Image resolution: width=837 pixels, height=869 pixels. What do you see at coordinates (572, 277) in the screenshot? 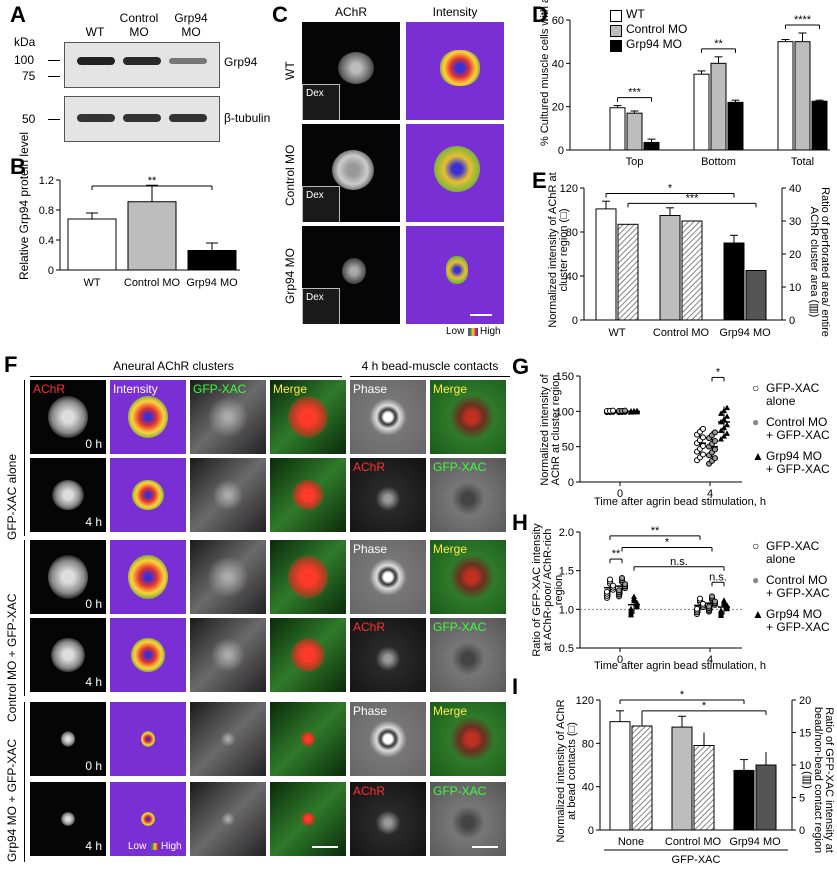
I see `e-ytick-label: 40` at bounding box center [572, 277].